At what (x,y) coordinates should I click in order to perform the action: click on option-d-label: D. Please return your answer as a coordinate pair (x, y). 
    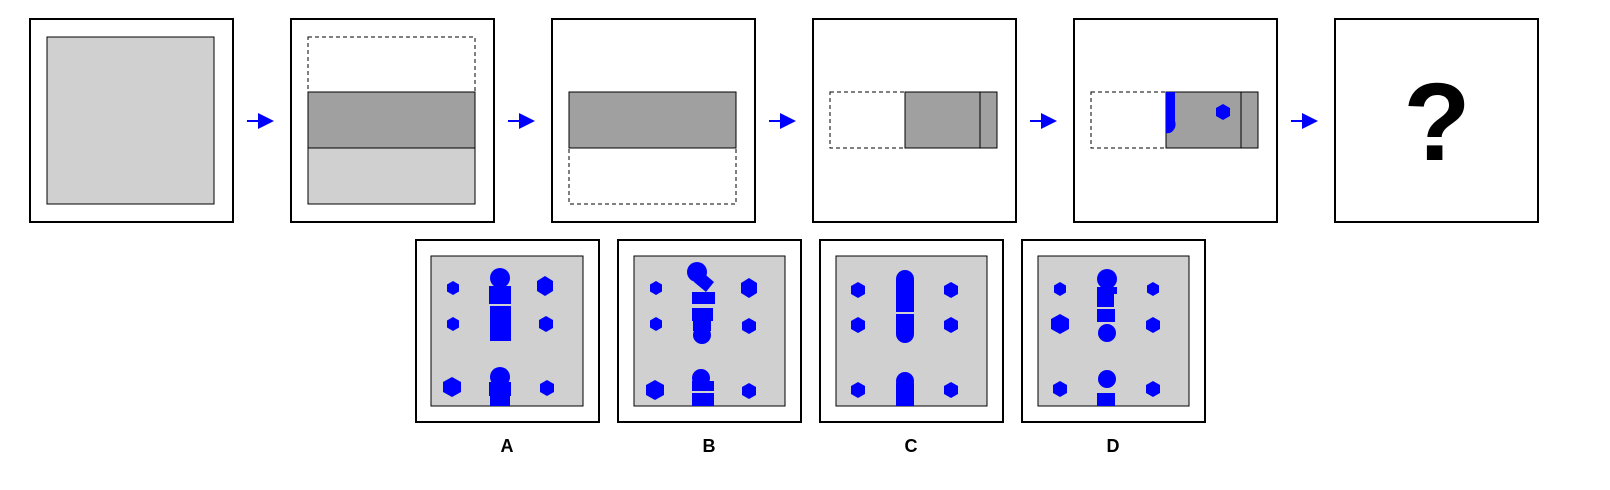
    Looking at the image, I should click on (1113, 446).